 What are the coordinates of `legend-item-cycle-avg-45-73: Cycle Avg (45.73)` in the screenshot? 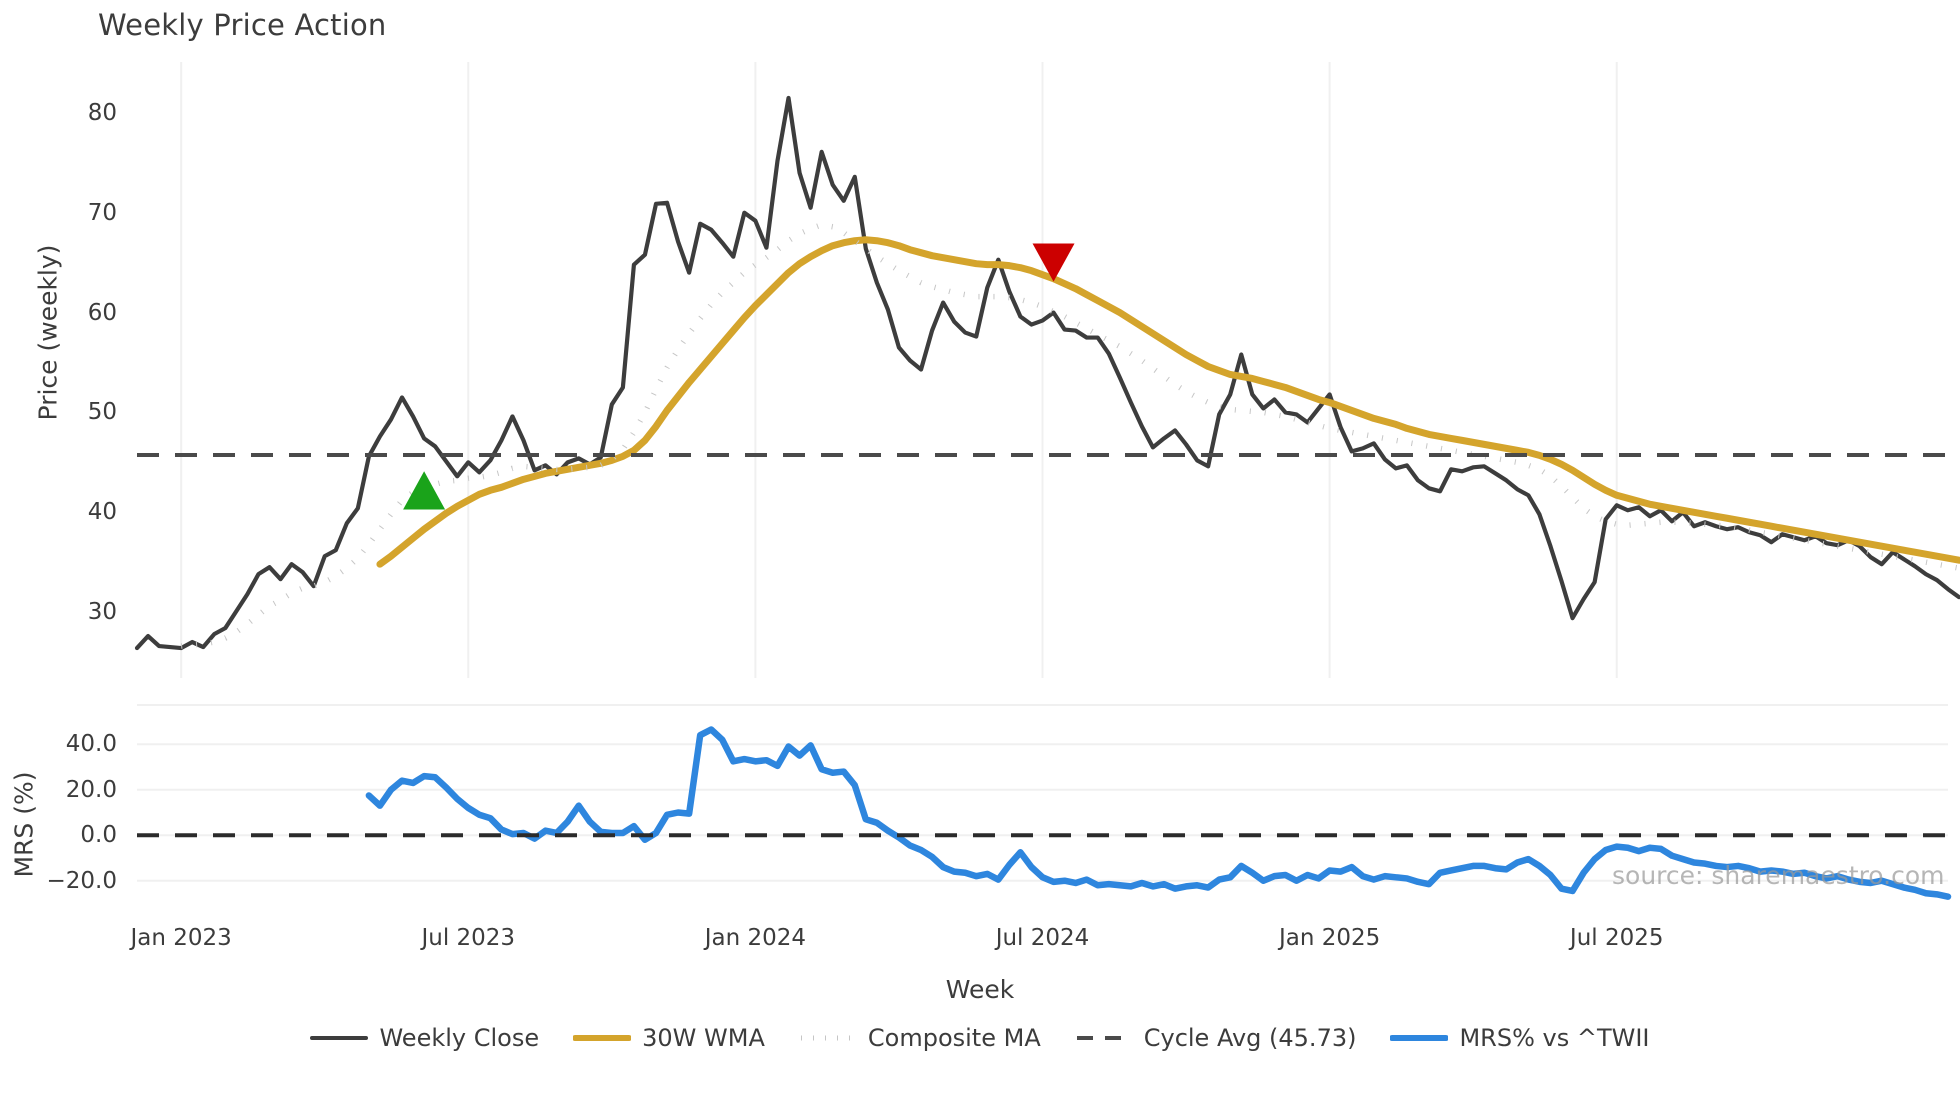 It's located at (1216, 1038).